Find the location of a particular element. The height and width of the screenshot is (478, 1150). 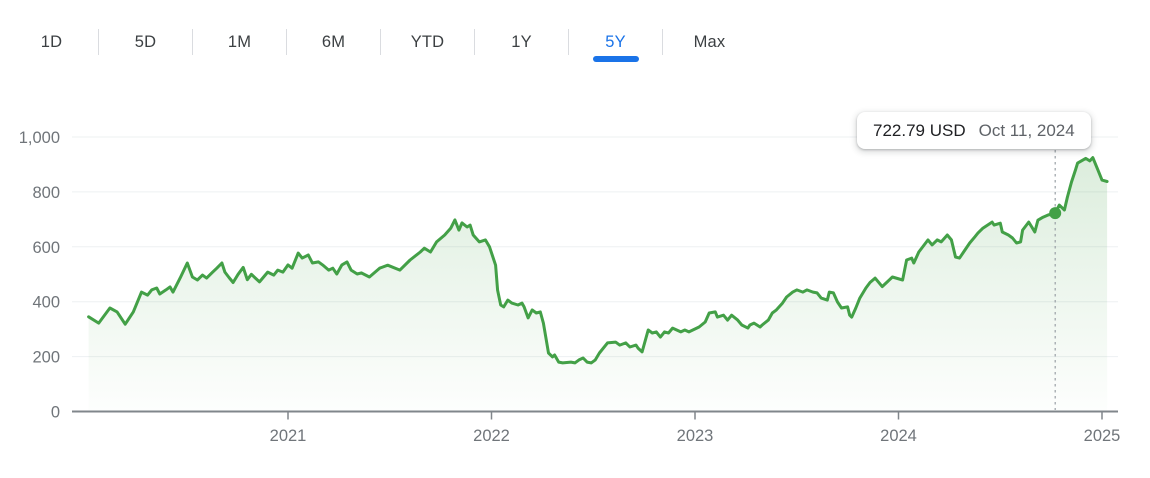

time-range-tabbar: 1D 5D 1M 6M YTD 1Y 5Y Max is located at coordinates (380, 42).